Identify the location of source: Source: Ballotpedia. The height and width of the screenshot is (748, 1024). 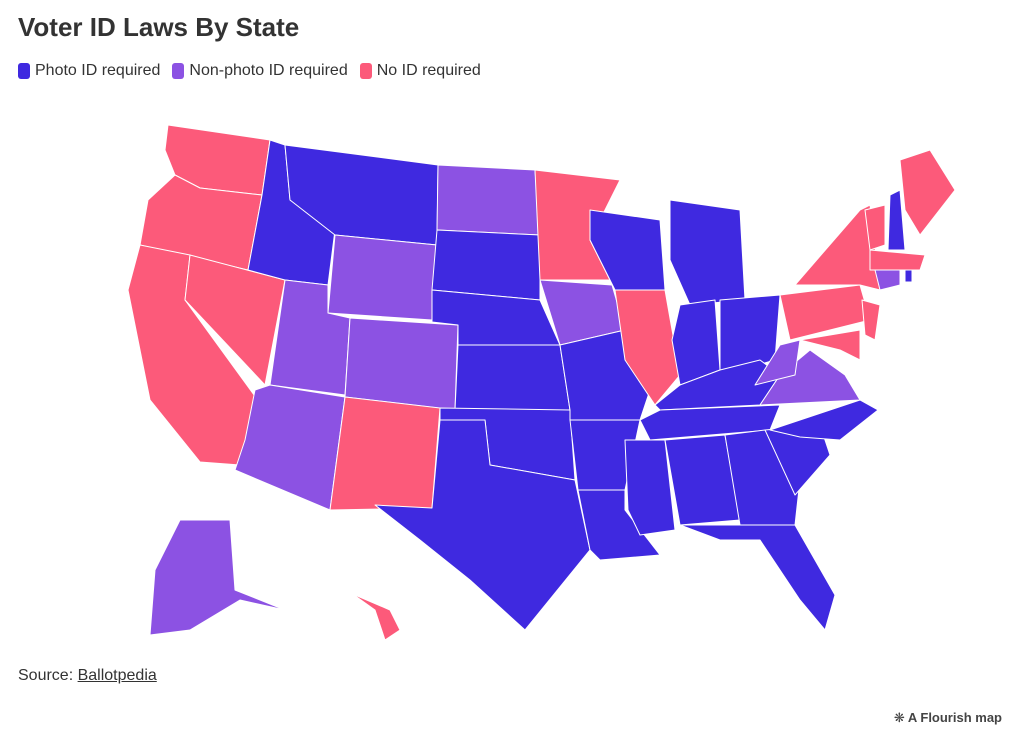
(87, 676).